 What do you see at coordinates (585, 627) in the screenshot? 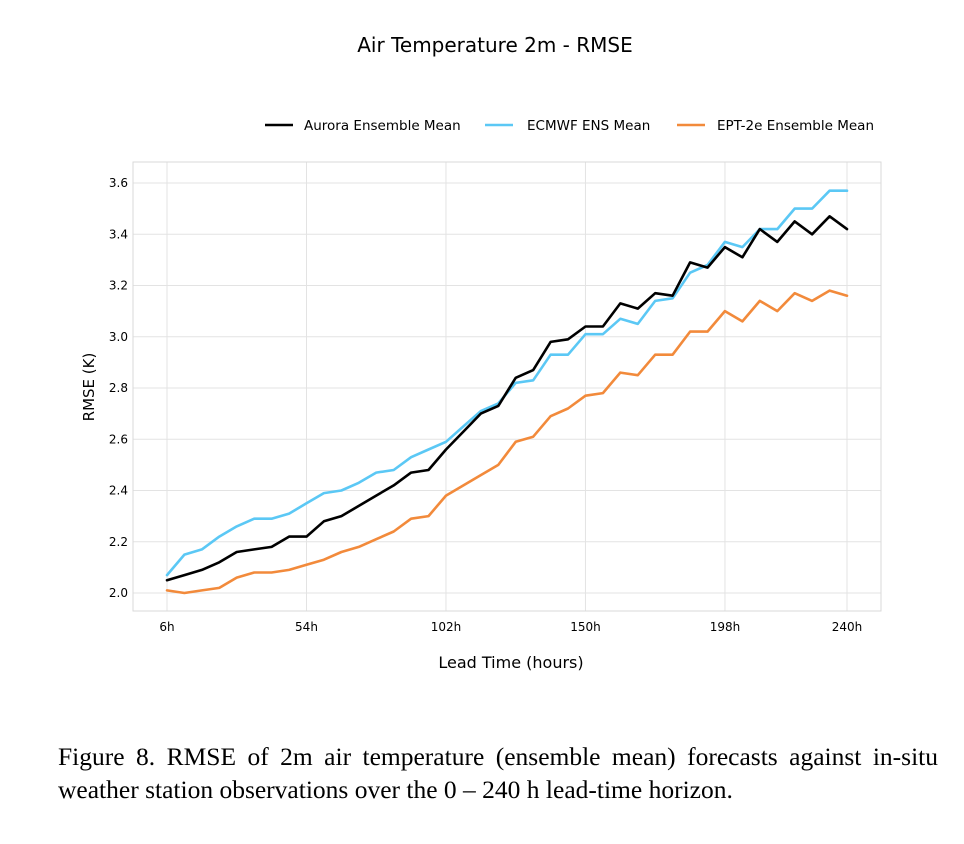
I see `x-tick-label: 150h` at bounding box center [585, 627].